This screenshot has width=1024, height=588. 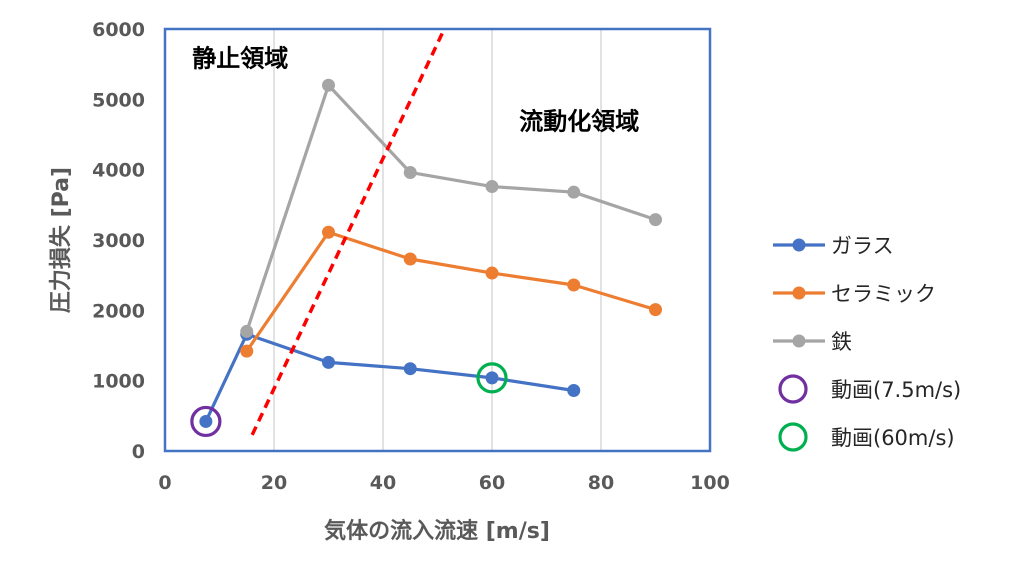 I want to click on x-tick-label: 60, so click(x=492, y=483).